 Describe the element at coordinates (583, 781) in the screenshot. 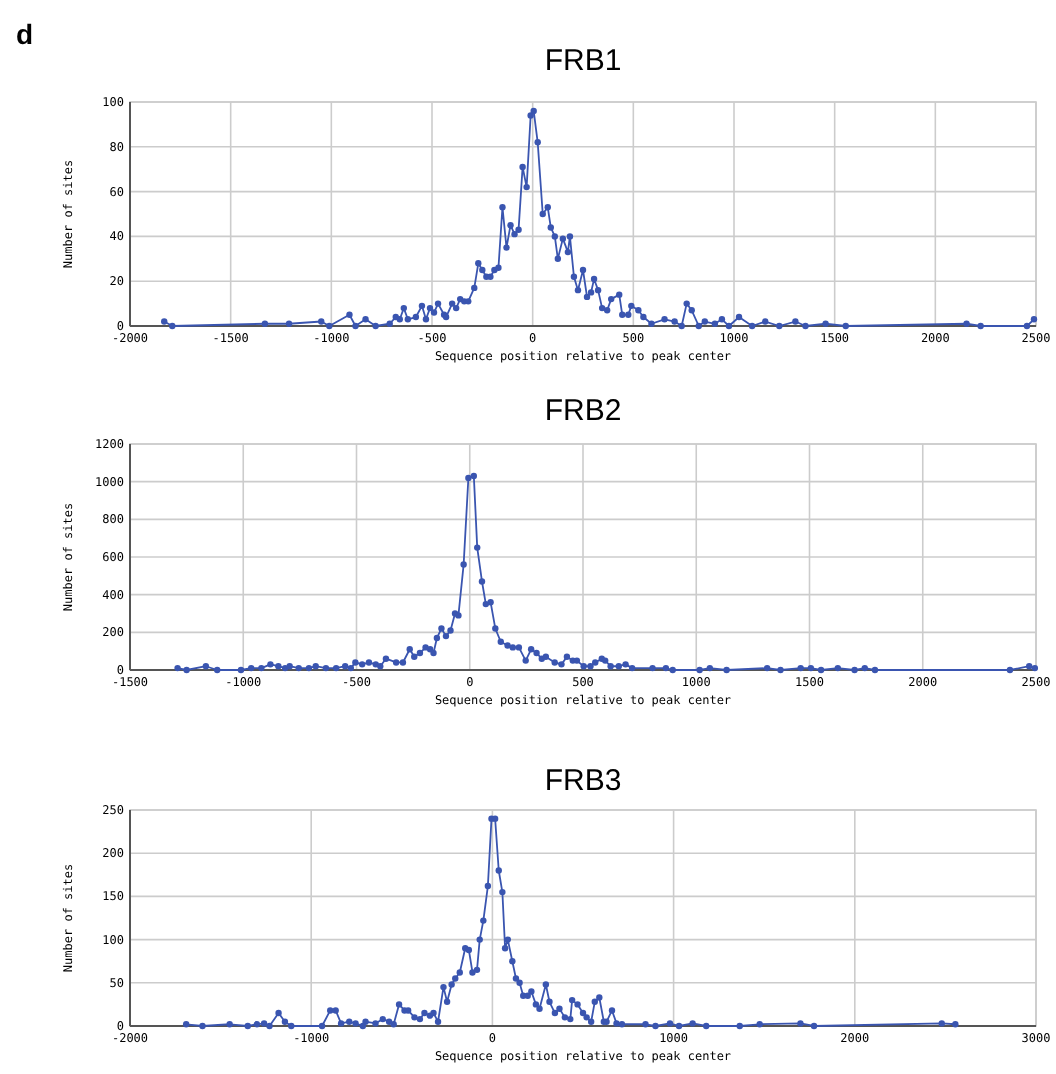

I see `chart-title: FRB3` at that location.